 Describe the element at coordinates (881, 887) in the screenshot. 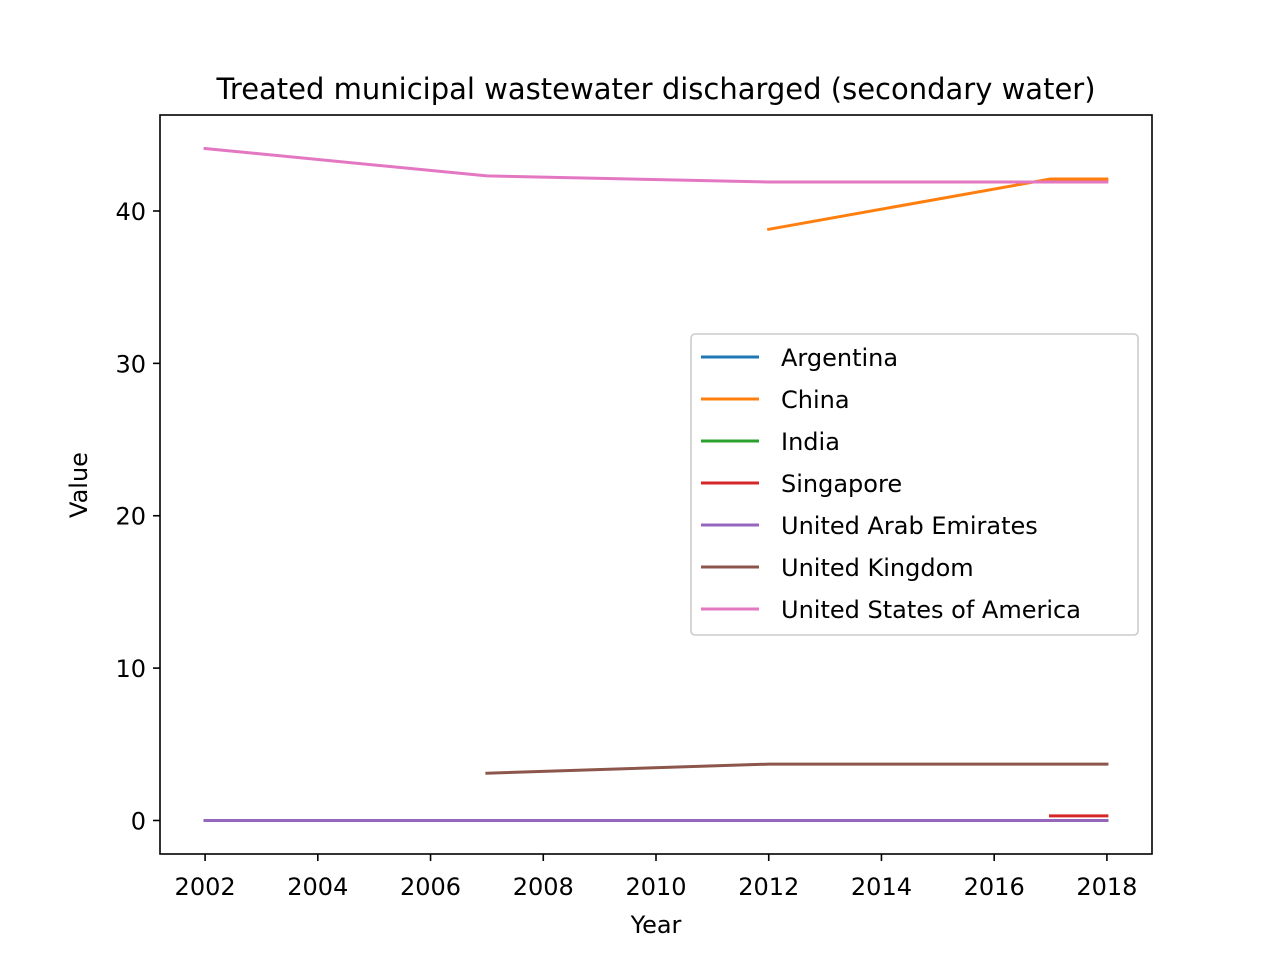

I see `x-tick-label: 2014` at that location.